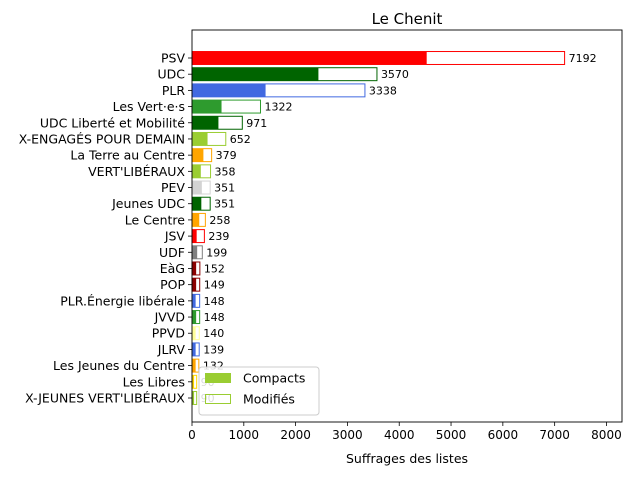  I want to click on y-tick-label: Les Jeunes du Centre, so click(119, 365).